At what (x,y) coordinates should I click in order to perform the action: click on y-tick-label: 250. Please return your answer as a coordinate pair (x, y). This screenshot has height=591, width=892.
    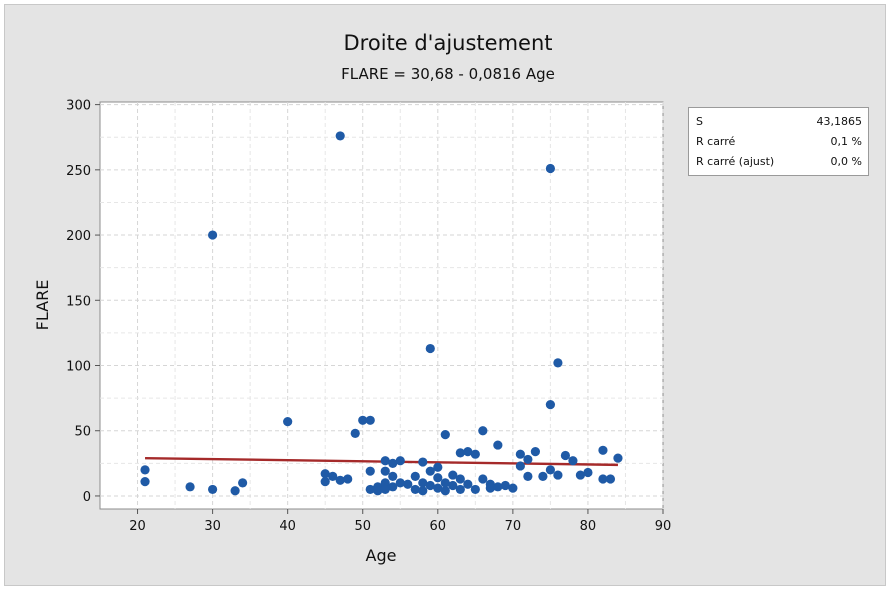
    Looking at the image, I should click on (78, 171).